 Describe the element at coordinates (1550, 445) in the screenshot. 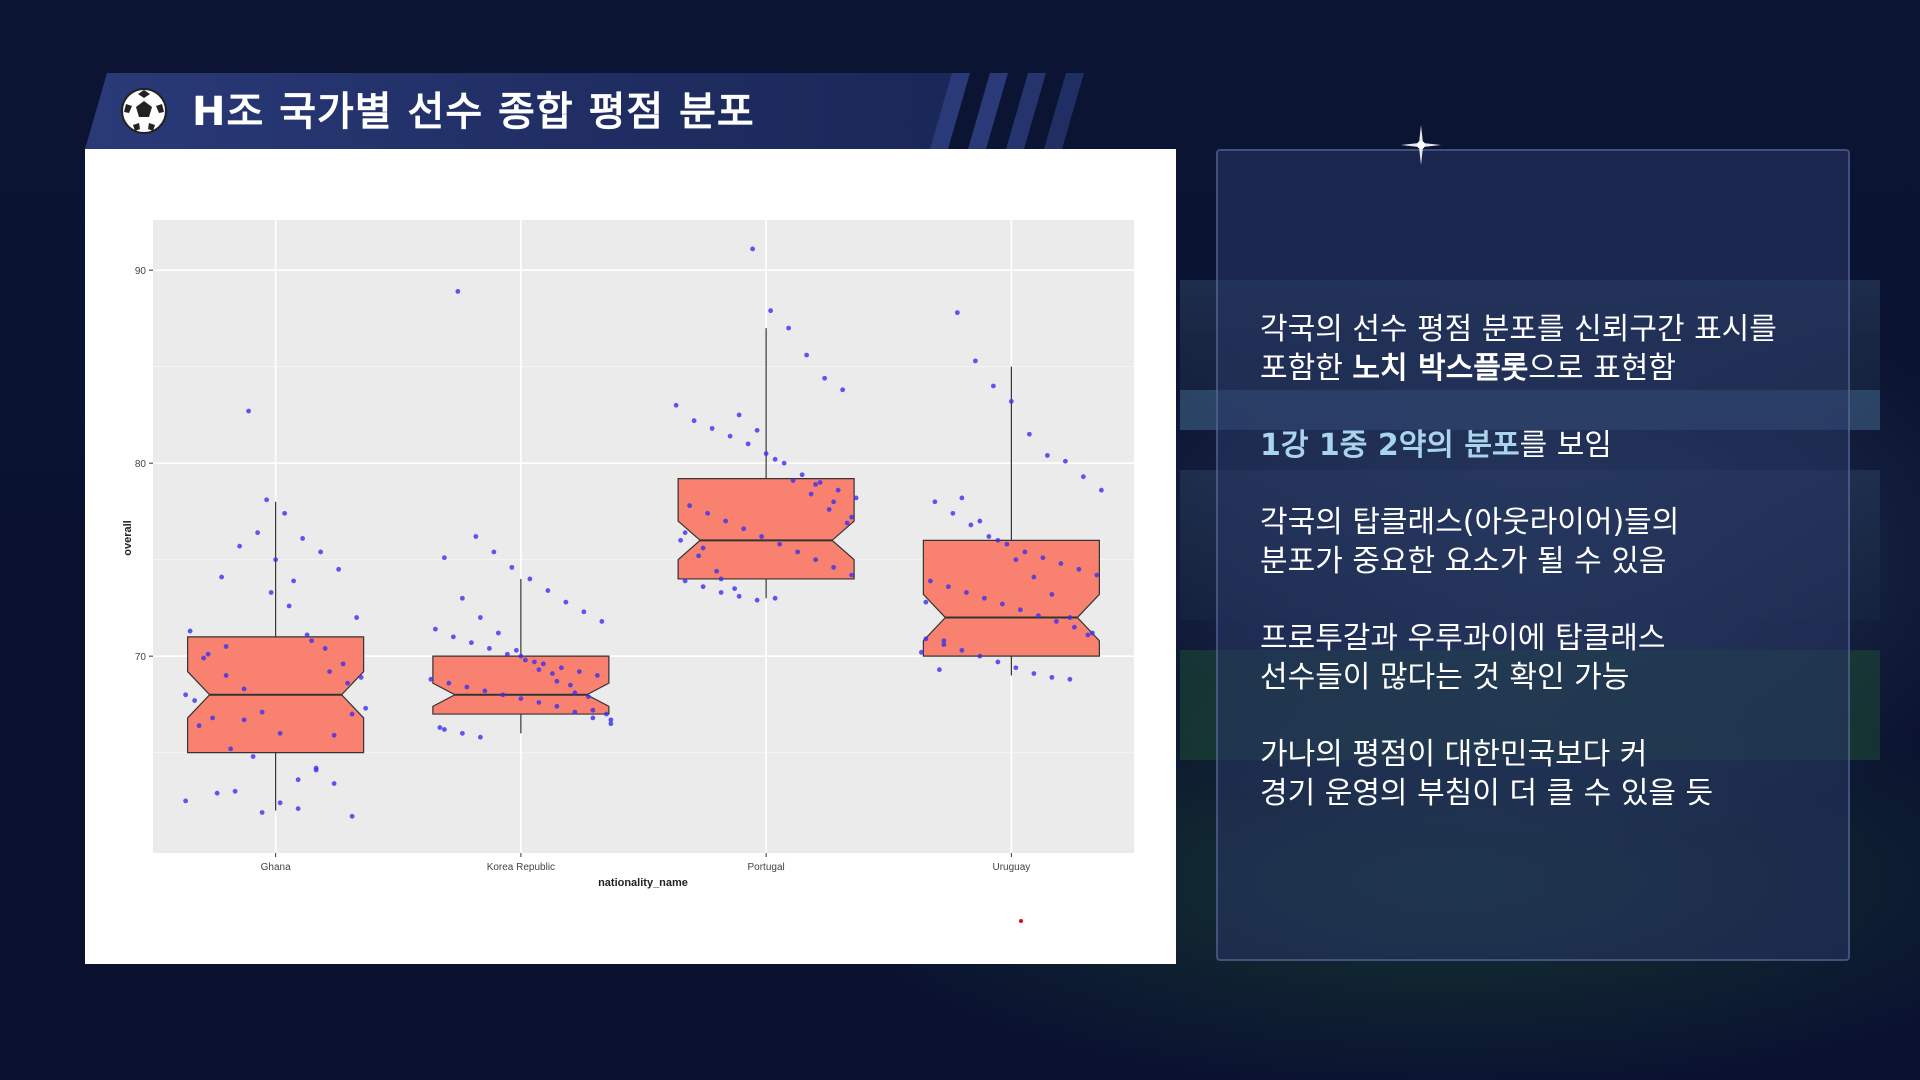

I see `note-2: 1강 1중 2약의 분포를 보임` at that location.